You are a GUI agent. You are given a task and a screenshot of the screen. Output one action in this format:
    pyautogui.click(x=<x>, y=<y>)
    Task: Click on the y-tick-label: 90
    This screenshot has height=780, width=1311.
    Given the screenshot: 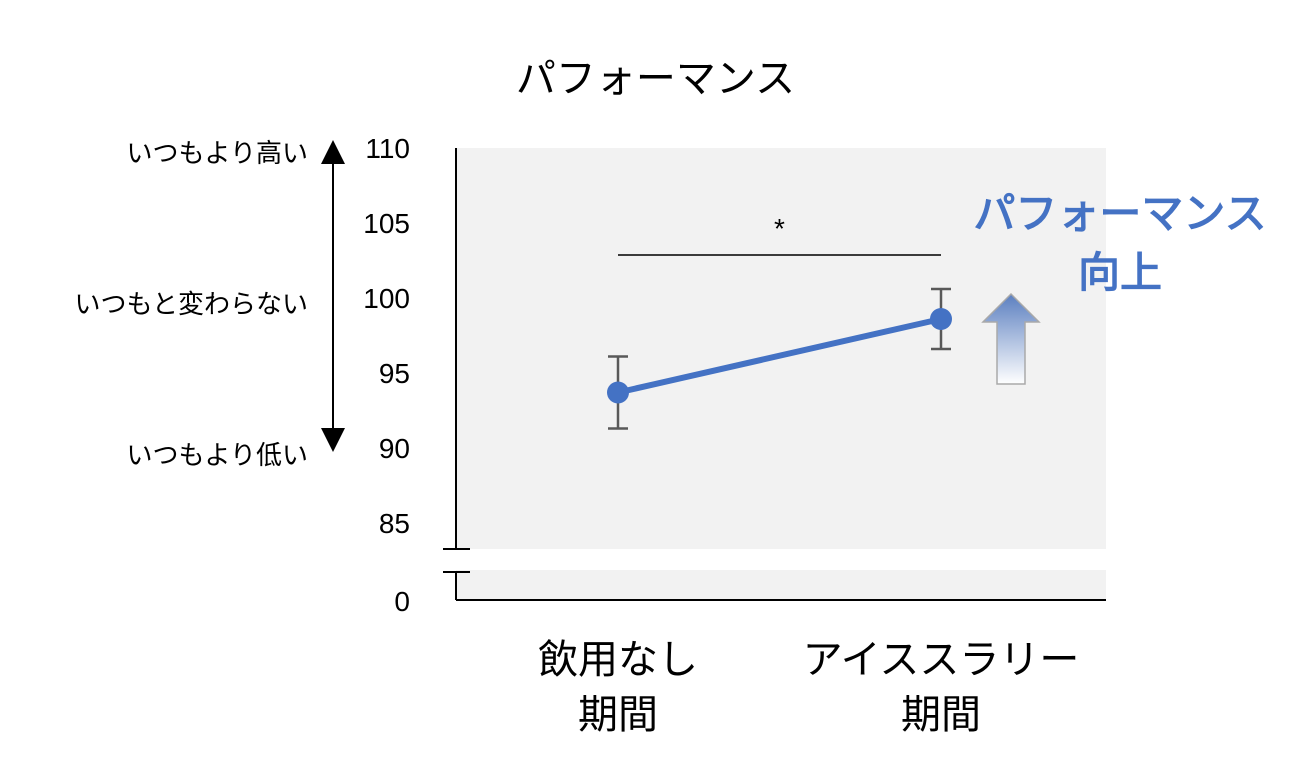 What is the action you would take?
    pyautogui.click(x=394, y=448)
    